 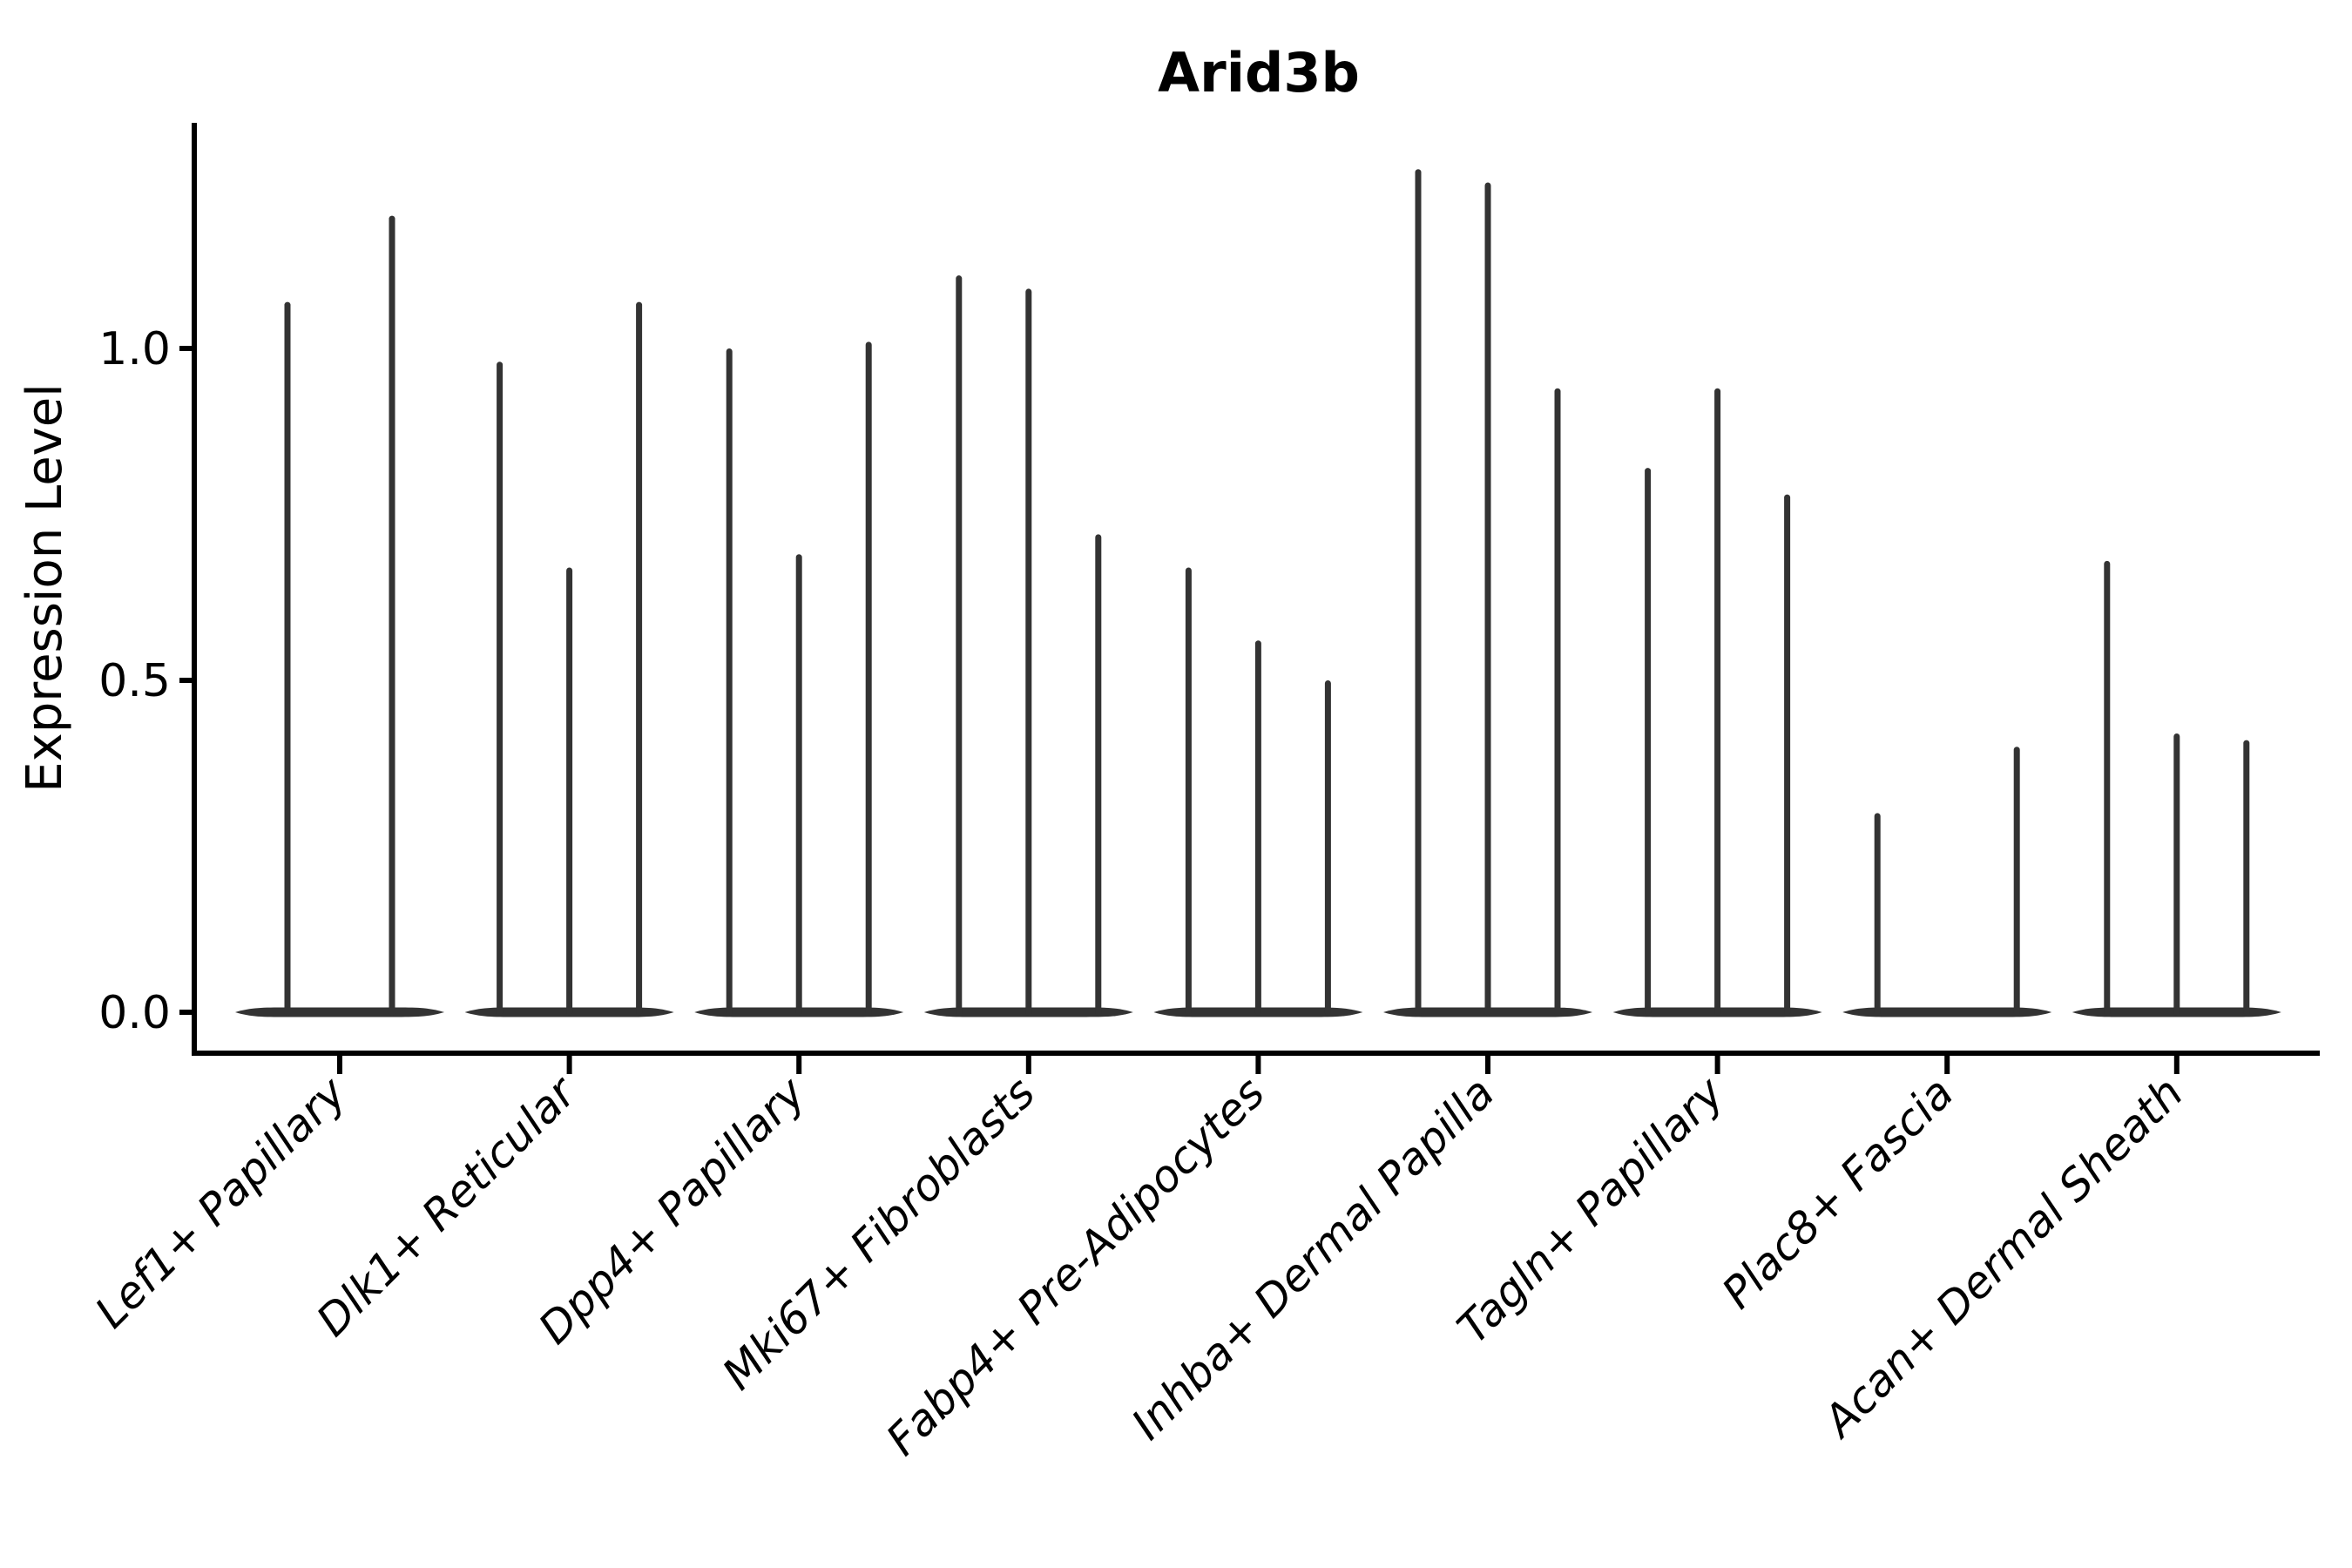 What do you see at coordinates (134, 1013) in the screenshot?
I see `y-tick-label: 0.0` at bounding box center [134, 1013].